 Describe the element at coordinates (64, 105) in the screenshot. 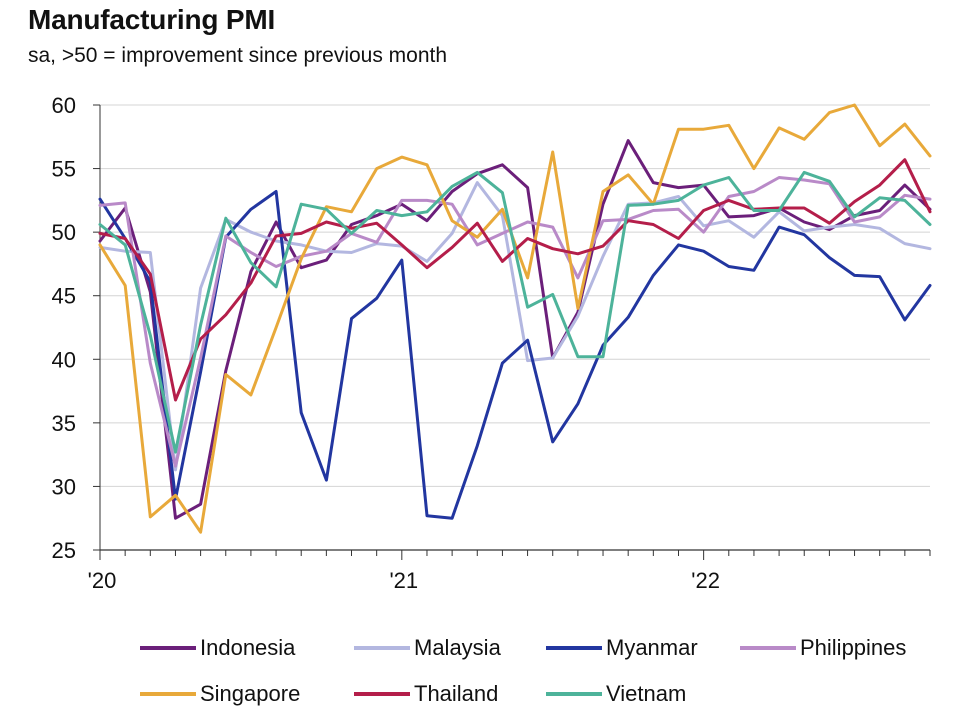

I see `y-tick-label-60: 60` at that location.